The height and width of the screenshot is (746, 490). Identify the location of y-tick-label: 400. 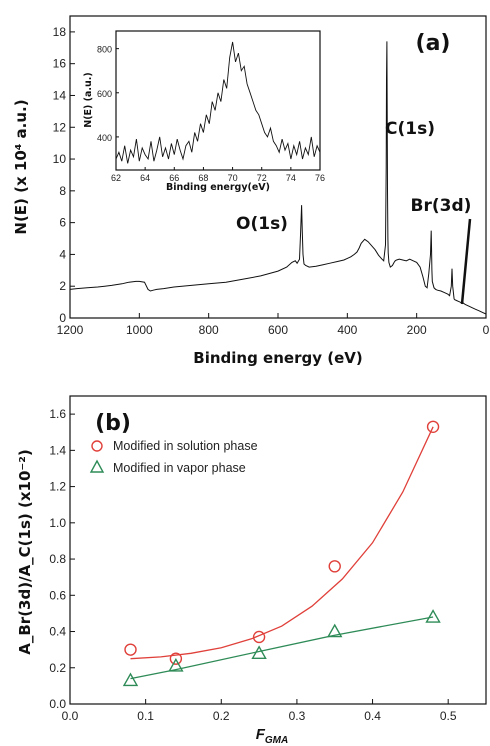
(104, 138).